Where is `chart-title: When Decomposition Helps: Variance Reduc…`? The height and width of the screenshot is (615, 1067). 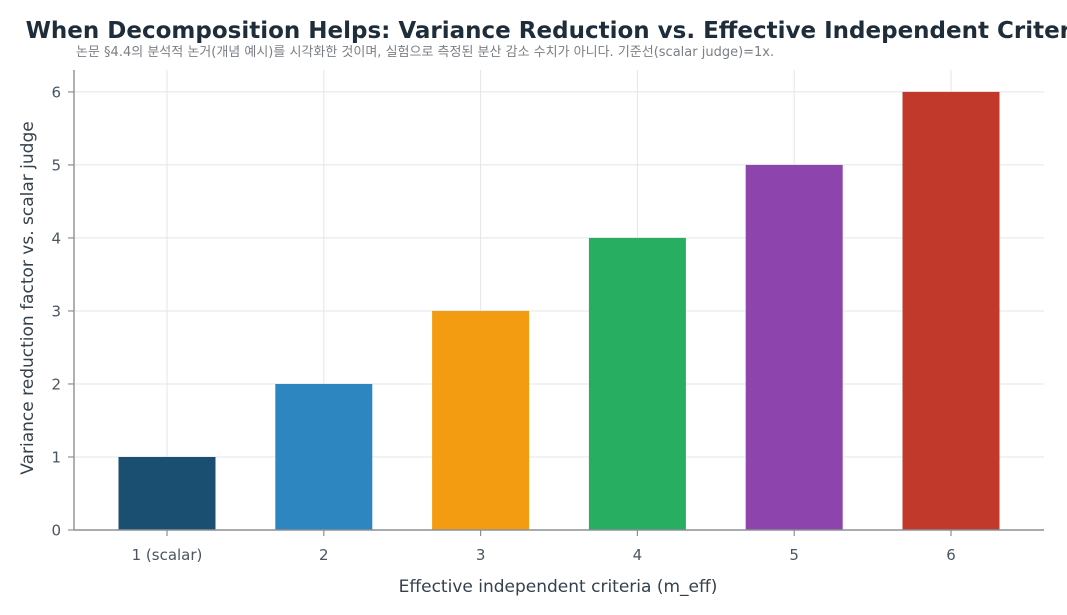
chart-title: When Decomposition Helps: Variance Reduc… is located at coordinates (546, 31).